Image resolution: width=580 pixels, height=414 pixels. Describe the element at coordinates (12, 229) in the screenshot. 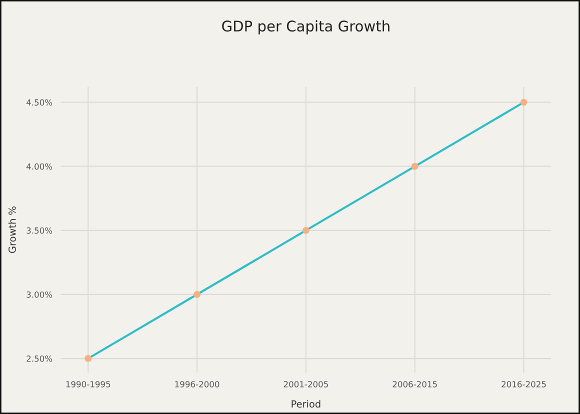

I see `y-axis-title: Growth %` at that location.